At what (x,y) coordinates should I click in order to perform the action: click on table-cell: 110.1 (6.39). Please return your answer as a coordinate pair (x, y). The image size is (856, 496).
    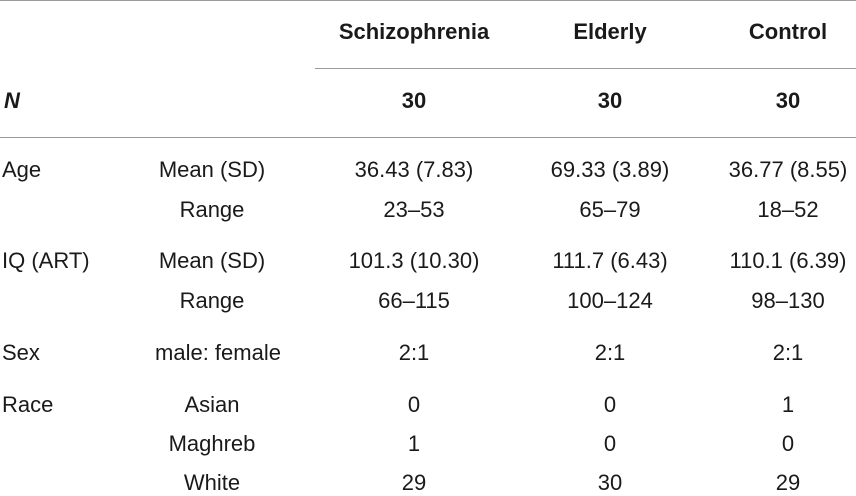
    Looking at the image, I should click on (788, 260).